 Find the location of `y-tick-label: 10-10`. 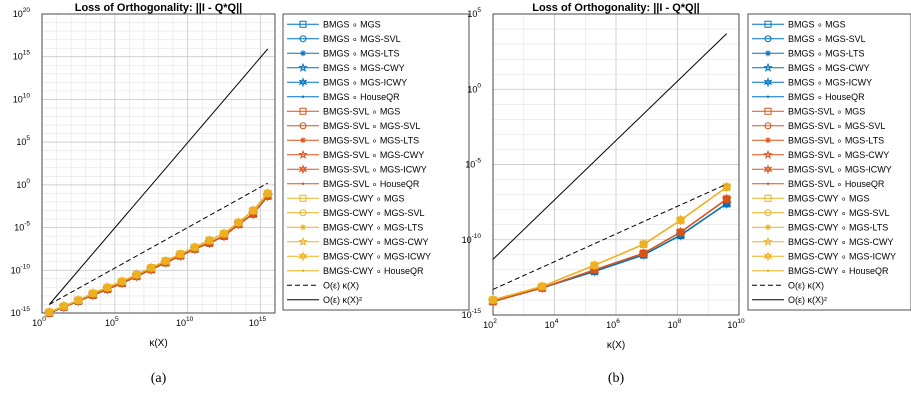

y-tick-label: 10-10 is located at coordinates (472, 239).